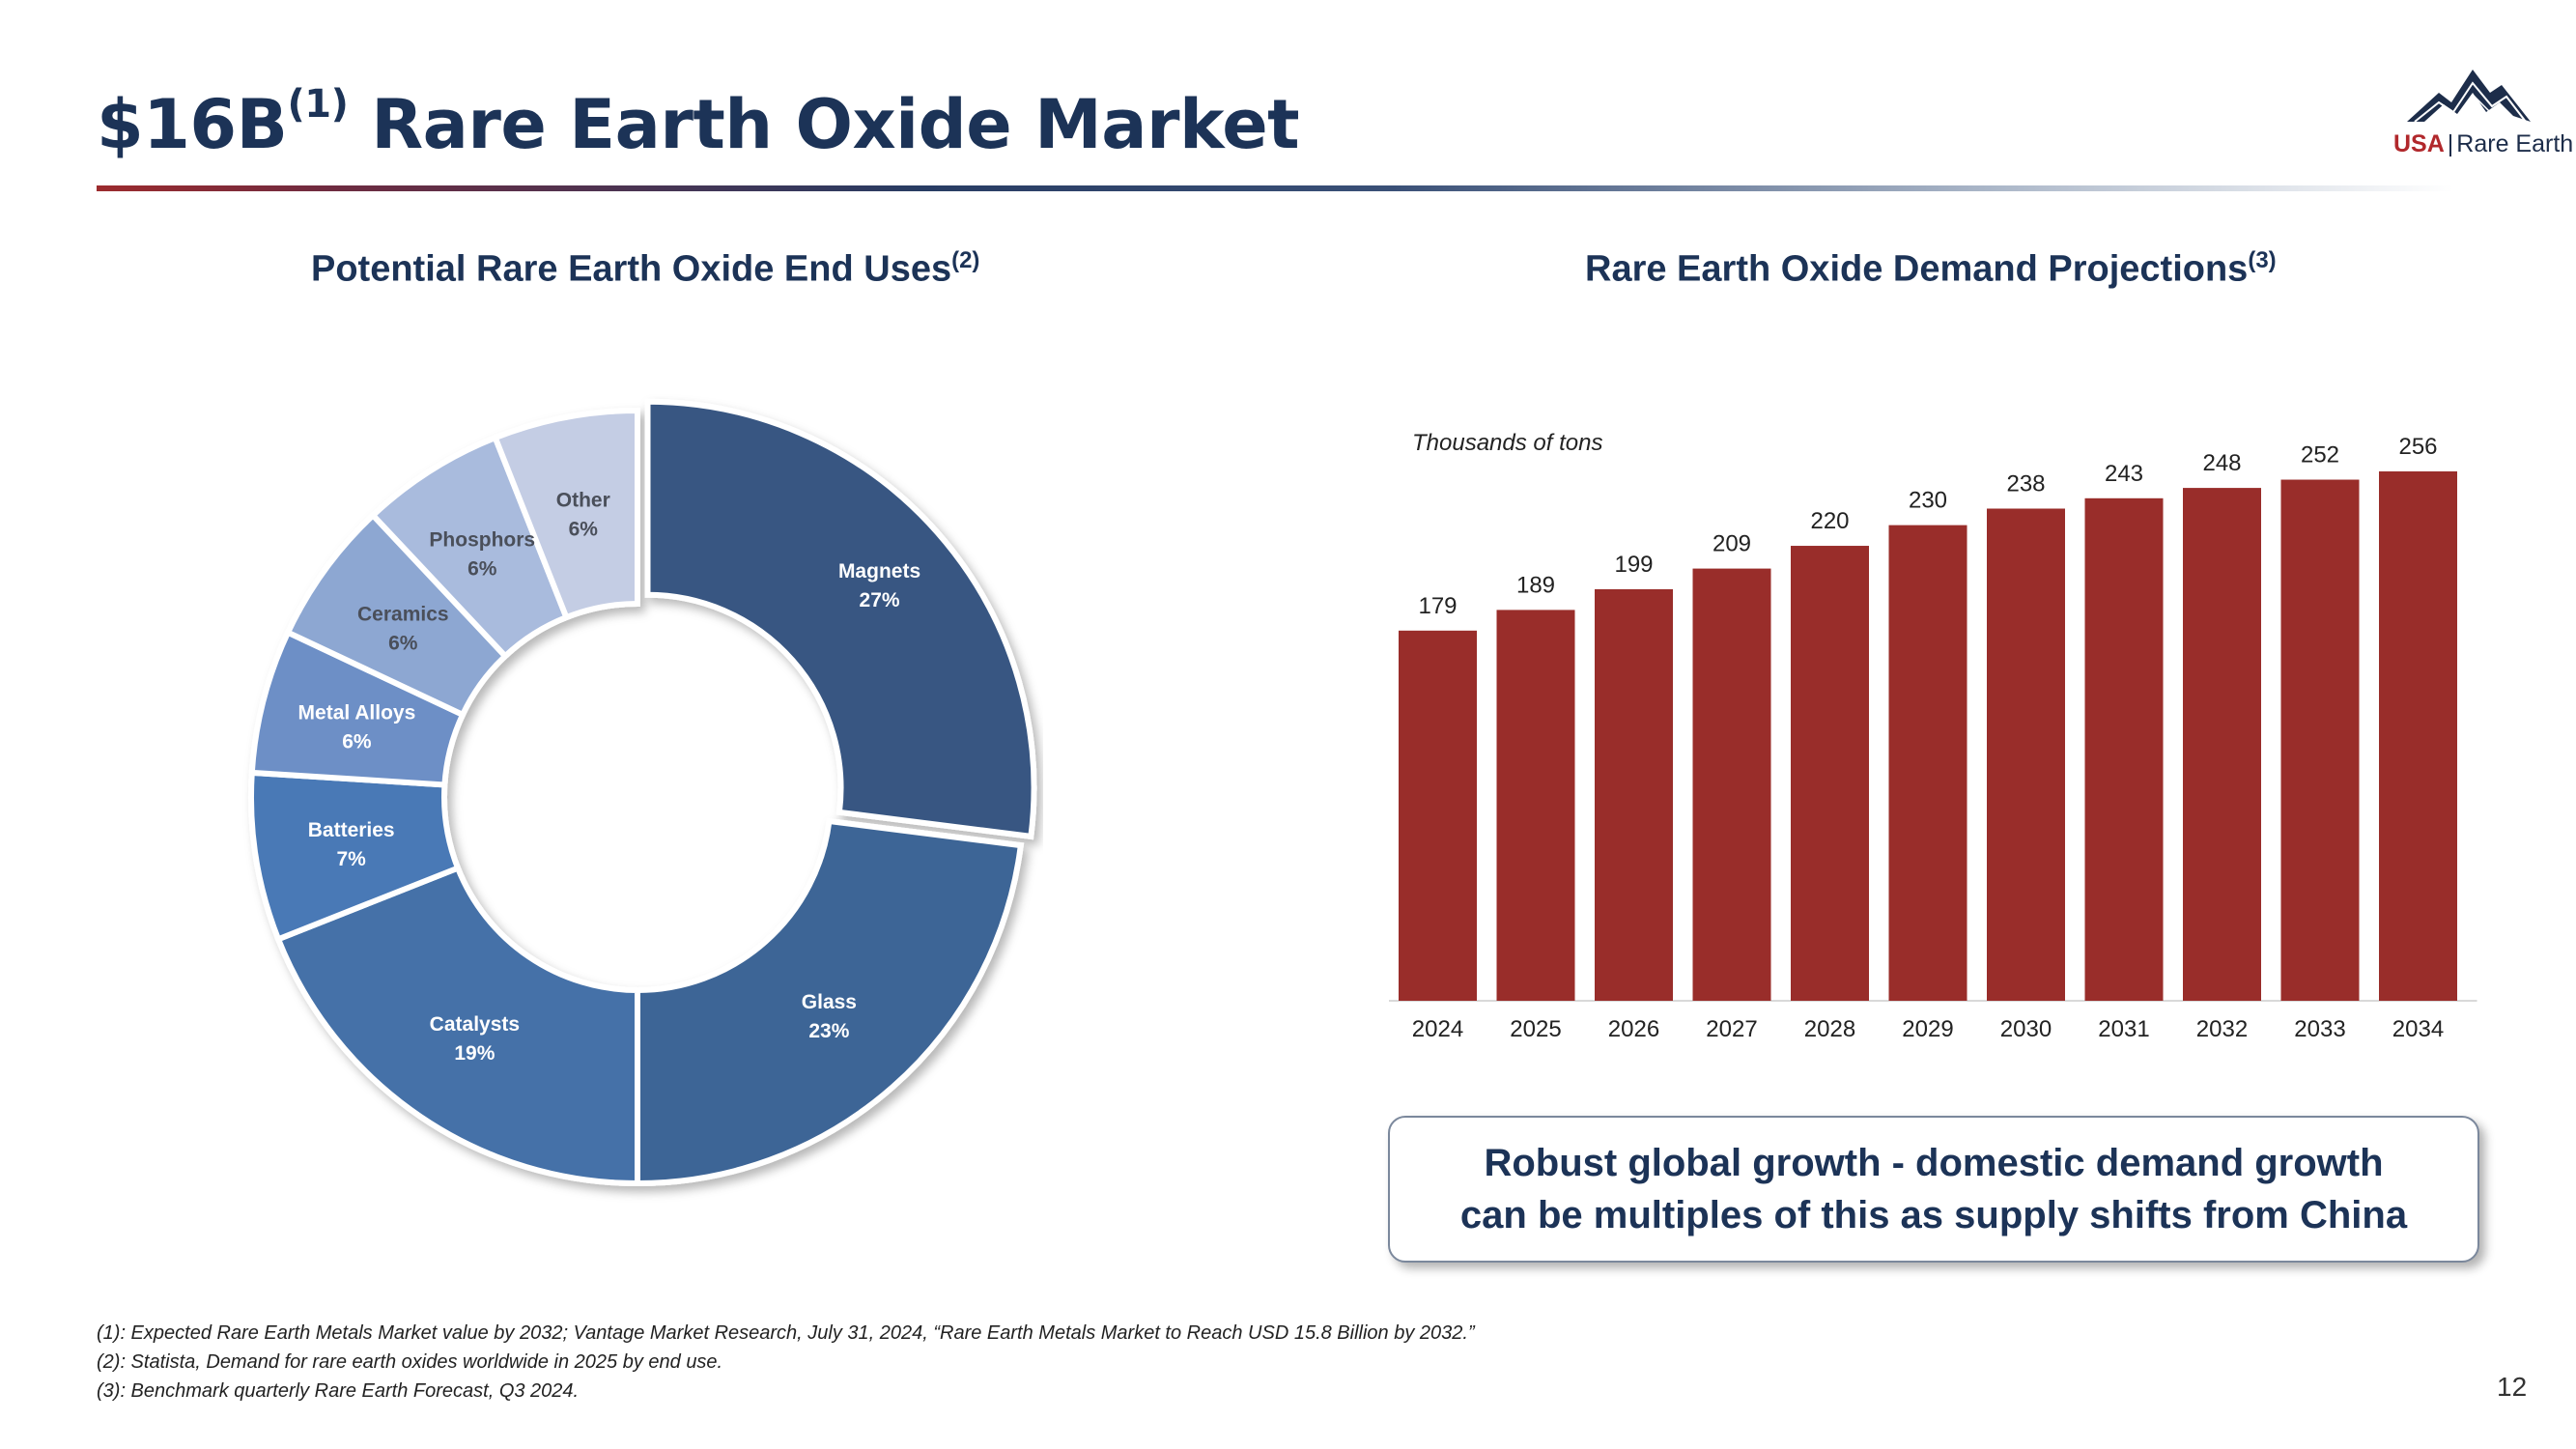 The image size is (2576, 1449). Describe the element at coordinates (1917, 269) in the screenshot. I see `bar-title-text: Rare Earth Oxide Demand Projections` at that location.